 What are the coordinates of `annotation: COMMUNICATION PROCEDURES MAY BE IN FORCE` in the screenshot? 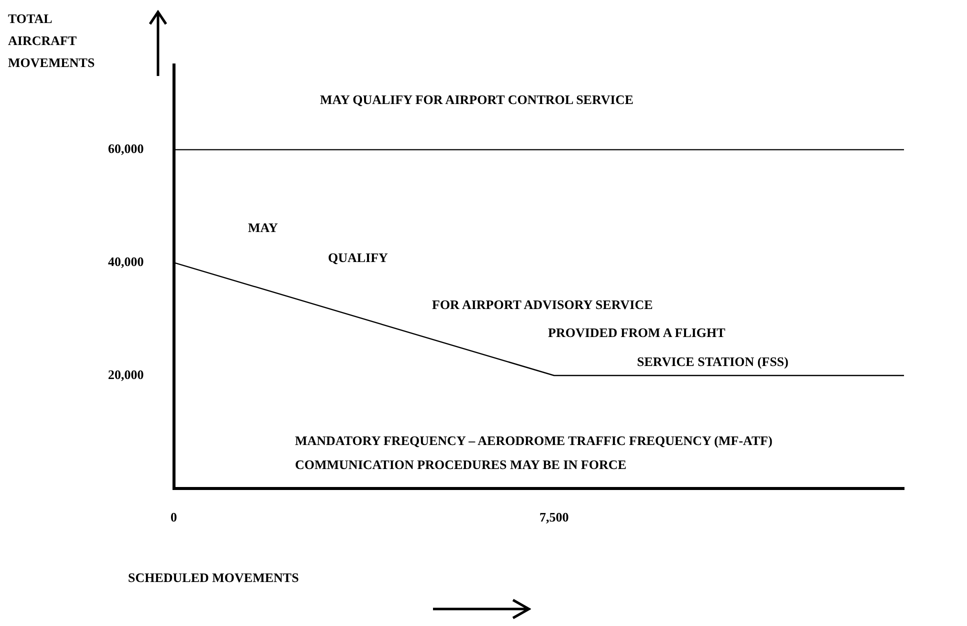 It's located at (460, 465).